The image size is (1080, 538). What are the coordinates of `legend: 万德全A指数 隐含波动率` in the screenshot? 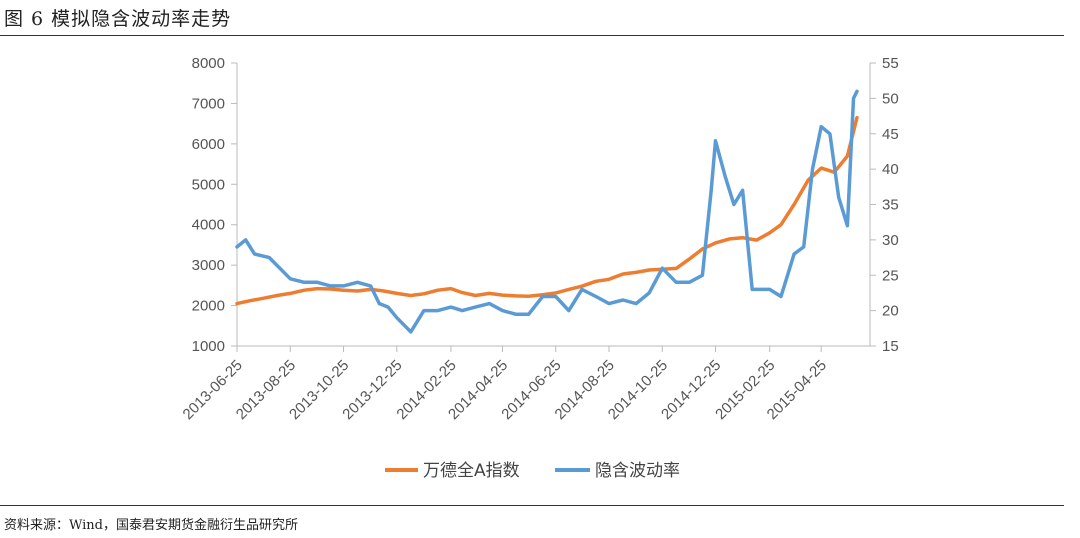 It's located at (532, 471).